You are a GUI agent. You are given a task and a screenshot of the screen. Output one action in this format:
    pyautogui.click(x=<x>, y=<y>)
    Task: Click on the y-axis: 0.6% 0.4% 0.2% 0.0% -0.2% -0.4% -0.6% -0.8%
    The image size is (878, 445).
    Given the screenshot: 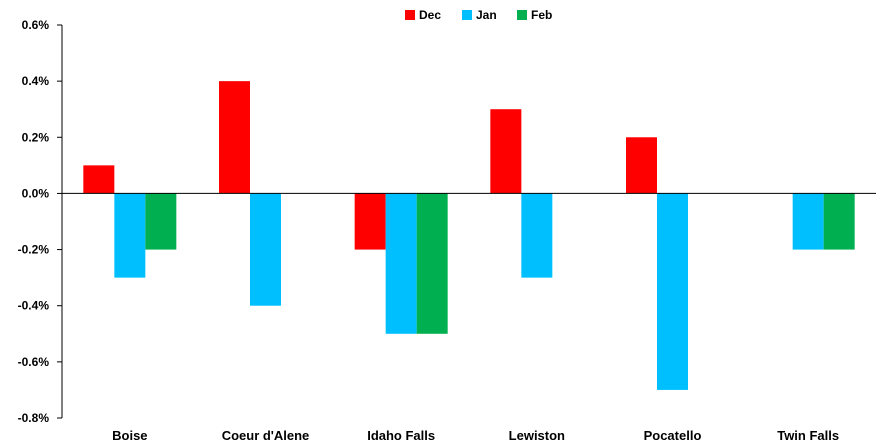 What is the action you would take?
    pyautogui.click(x=40, y=221)
    